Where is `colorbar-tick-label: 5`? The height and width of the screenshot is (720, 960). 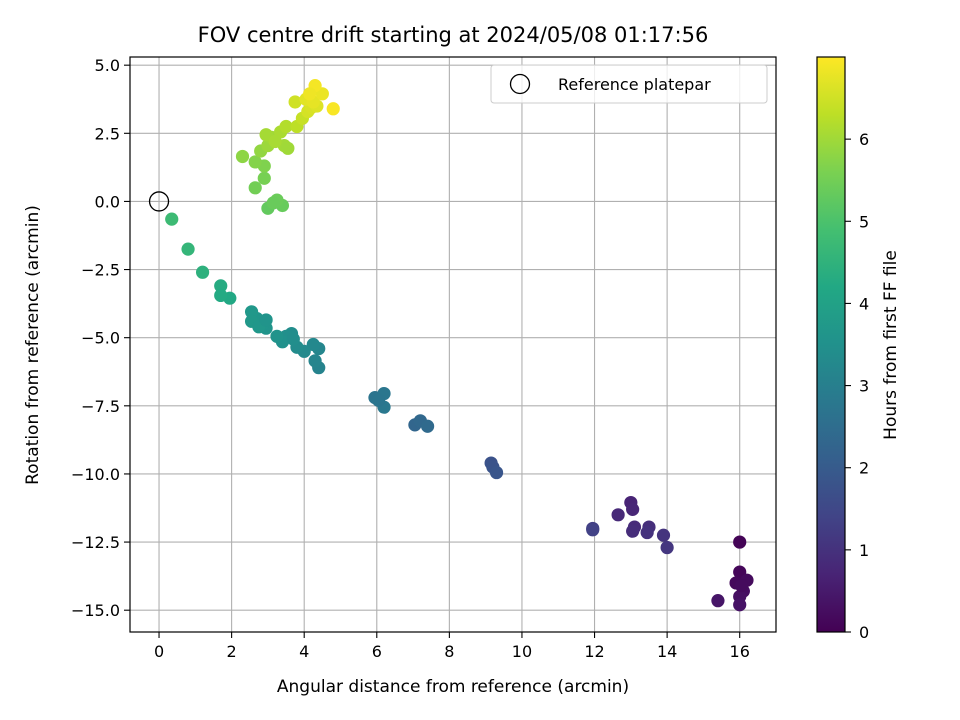 colorbar-tick-label: 5 is located at coordinates (864, 221).